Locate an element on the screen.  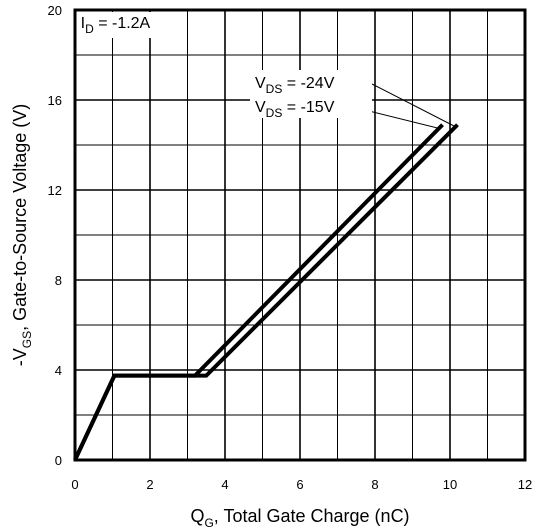
y-tick-label: 0 is located at coordinates (58, 460).